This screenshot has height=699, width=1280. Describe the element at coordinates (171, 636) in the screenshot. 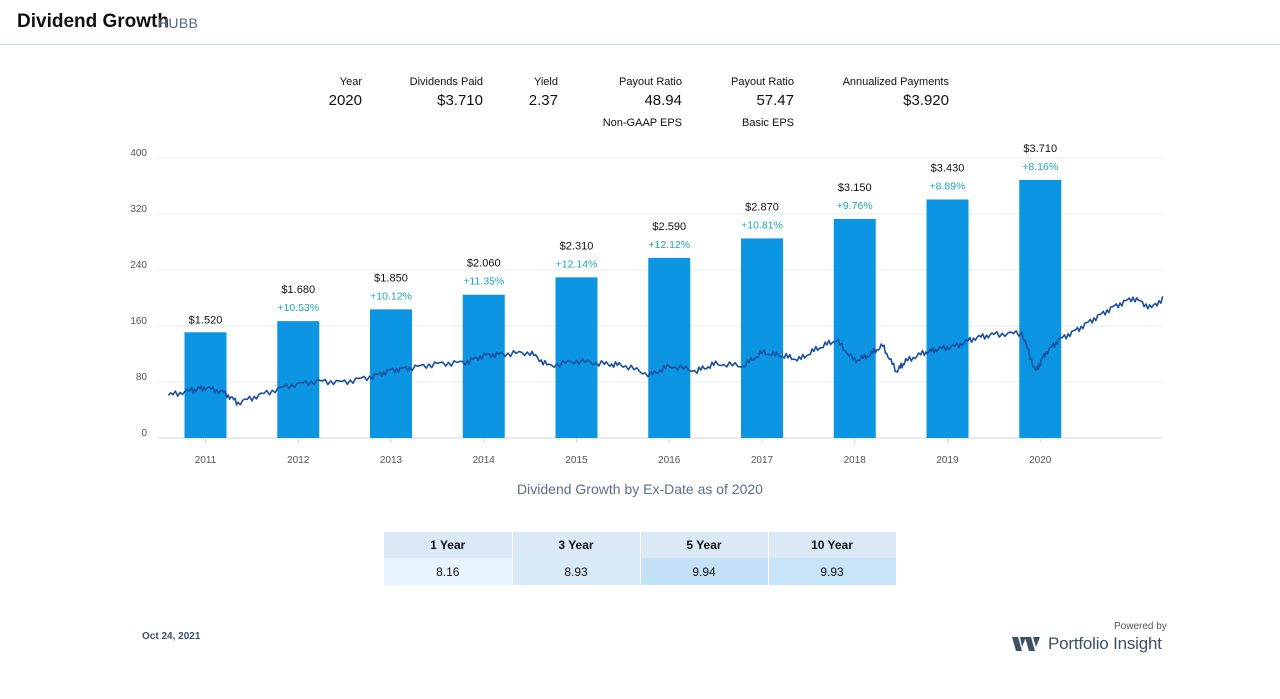

I see `as-of-date: Oct 24, 2021` at that location.